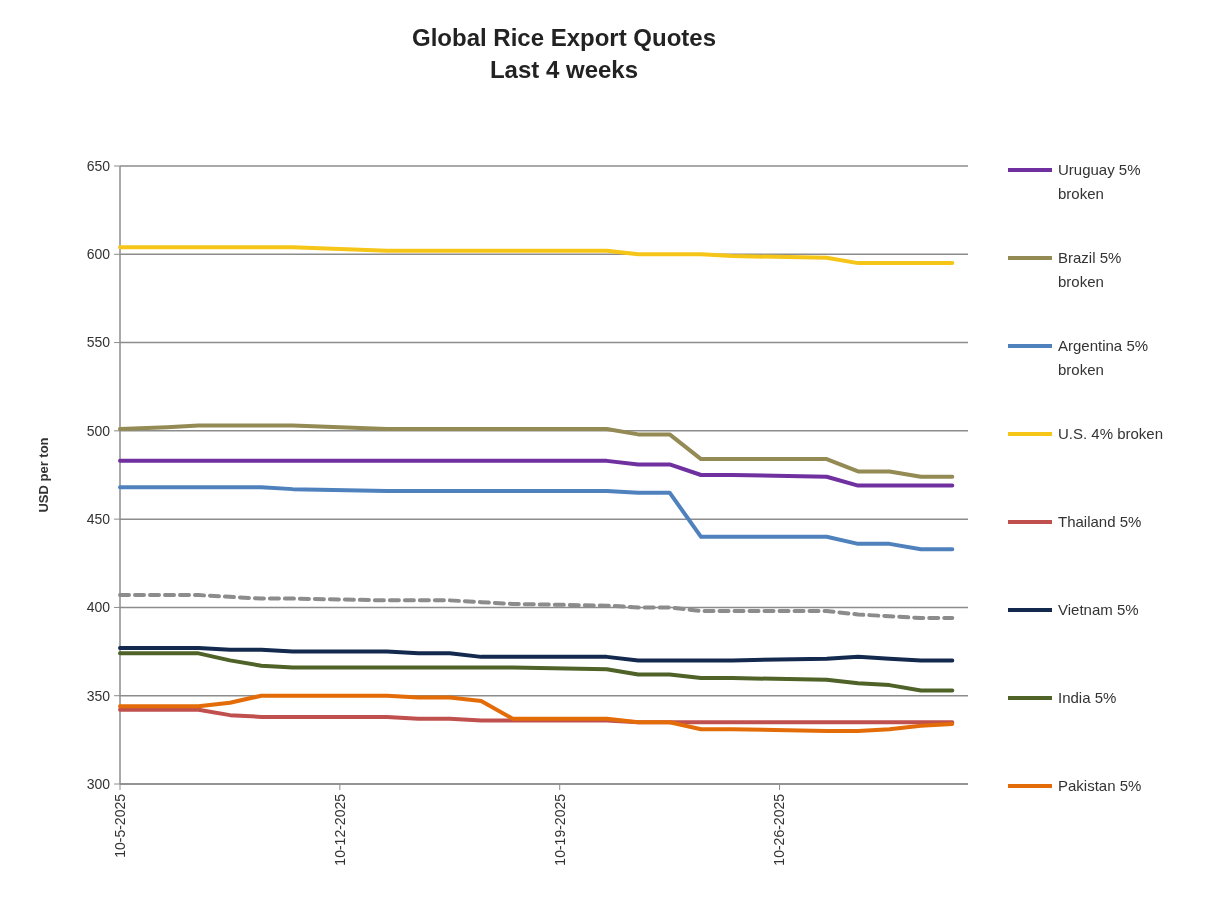 This screenshot has height=912, width=1212. What do you see at coordinates (1099, 182) in the screenshot?
I see `legend-label: Uruguay 5% broken` at bounding box center [1099, 182].